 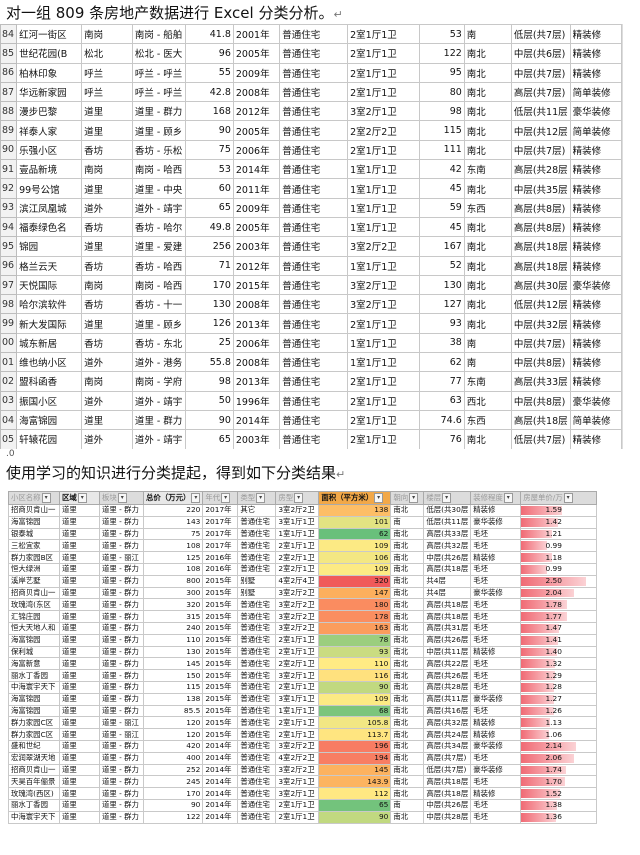 I want to click on table-cell: 轩辕花园, so click(x=49, y=439).